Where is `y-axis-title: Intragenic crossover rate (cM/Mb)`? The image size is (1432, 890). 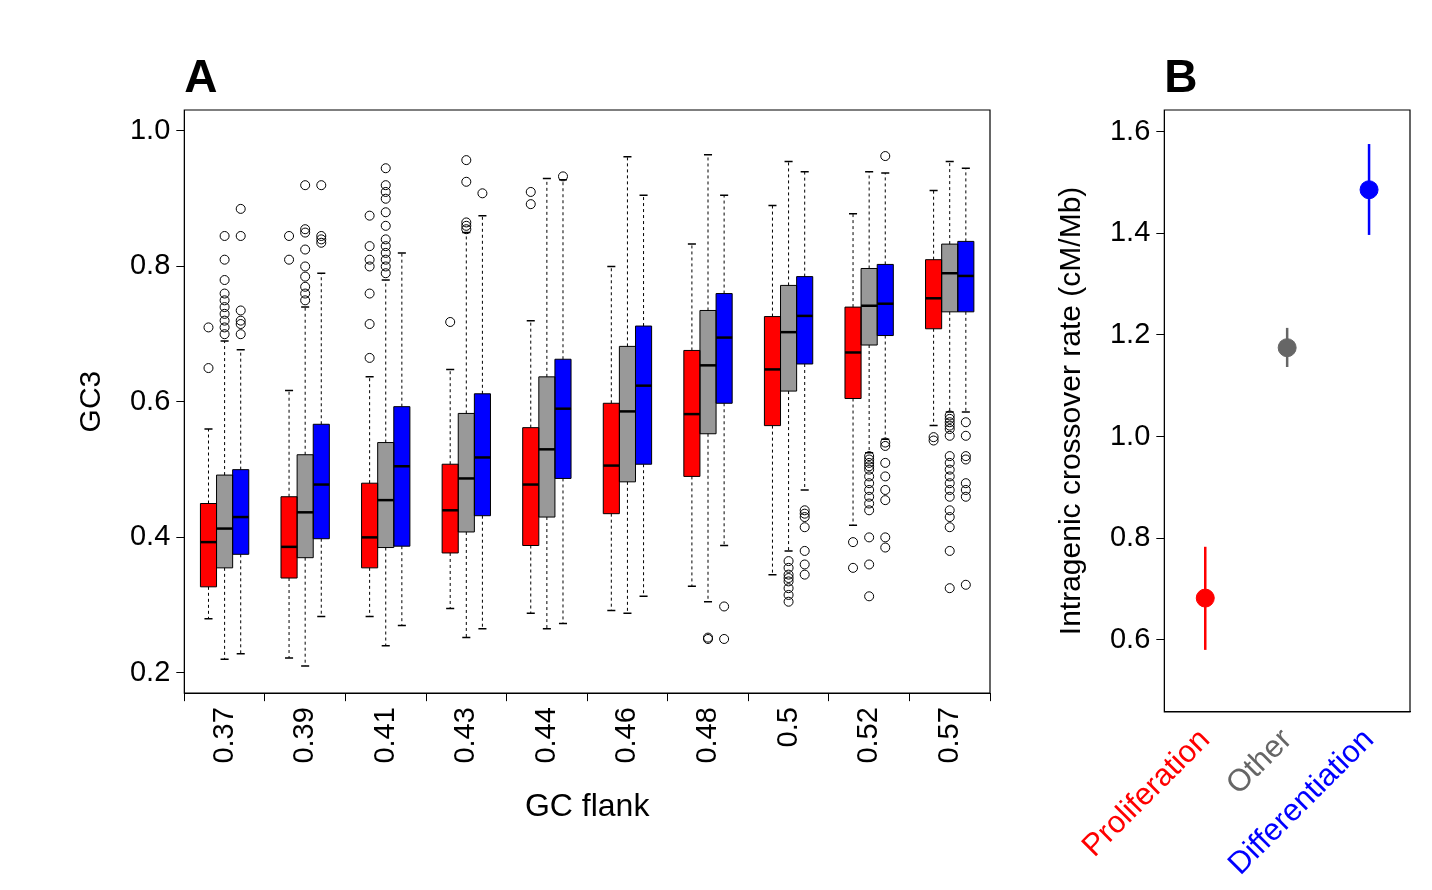
y-axis-title: Intragenic crossover rate (cM/Mb) is located at coordinates (1070, 411).